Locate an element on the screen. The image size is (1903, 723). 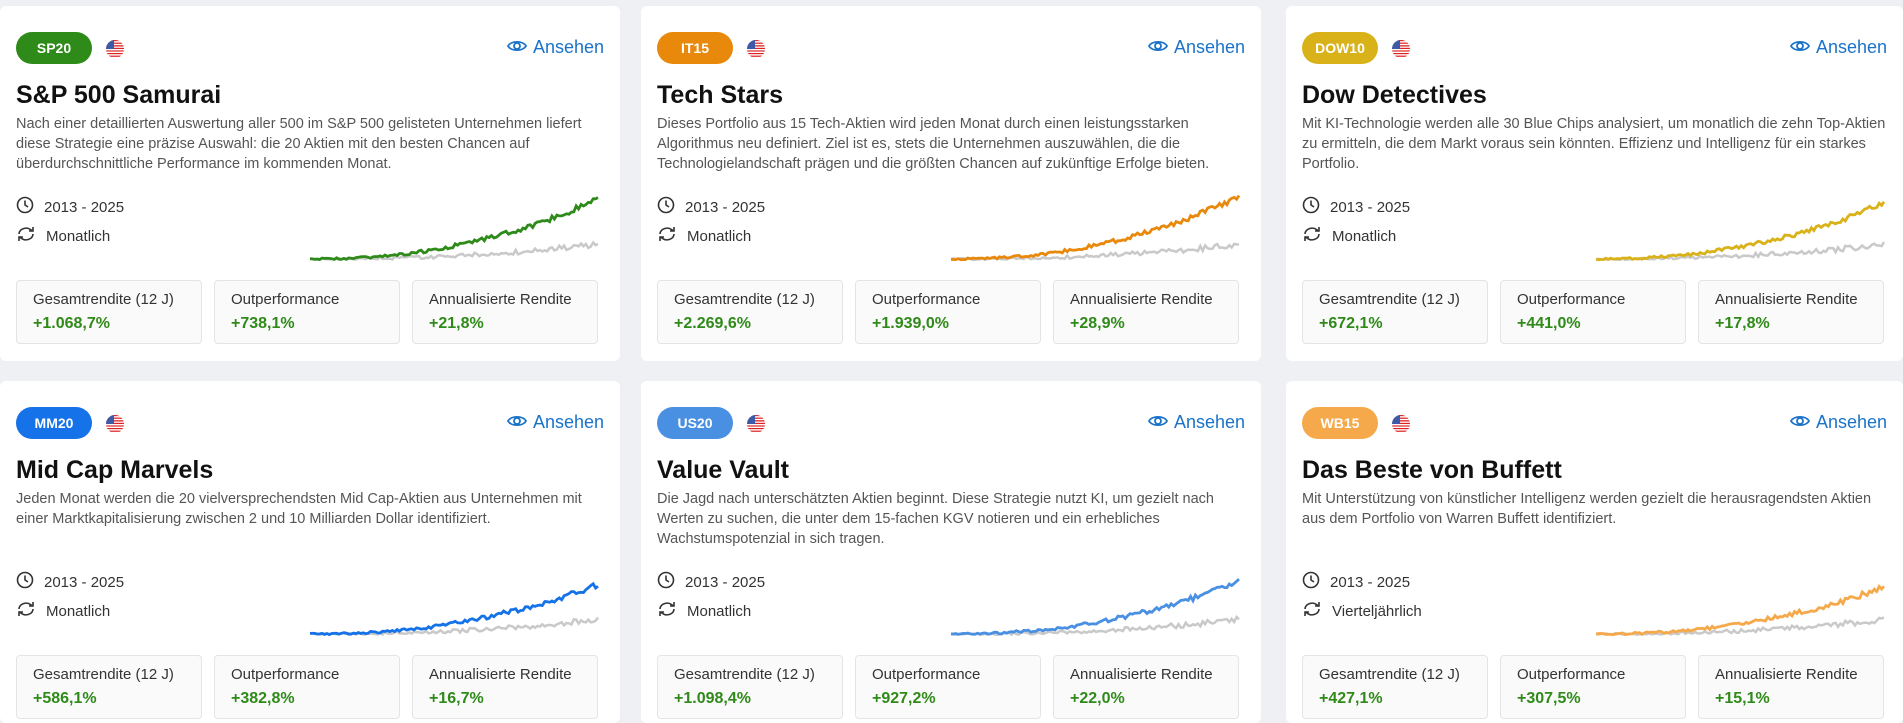
stat-value: +441,0% is located at coordinates (1549, 323).